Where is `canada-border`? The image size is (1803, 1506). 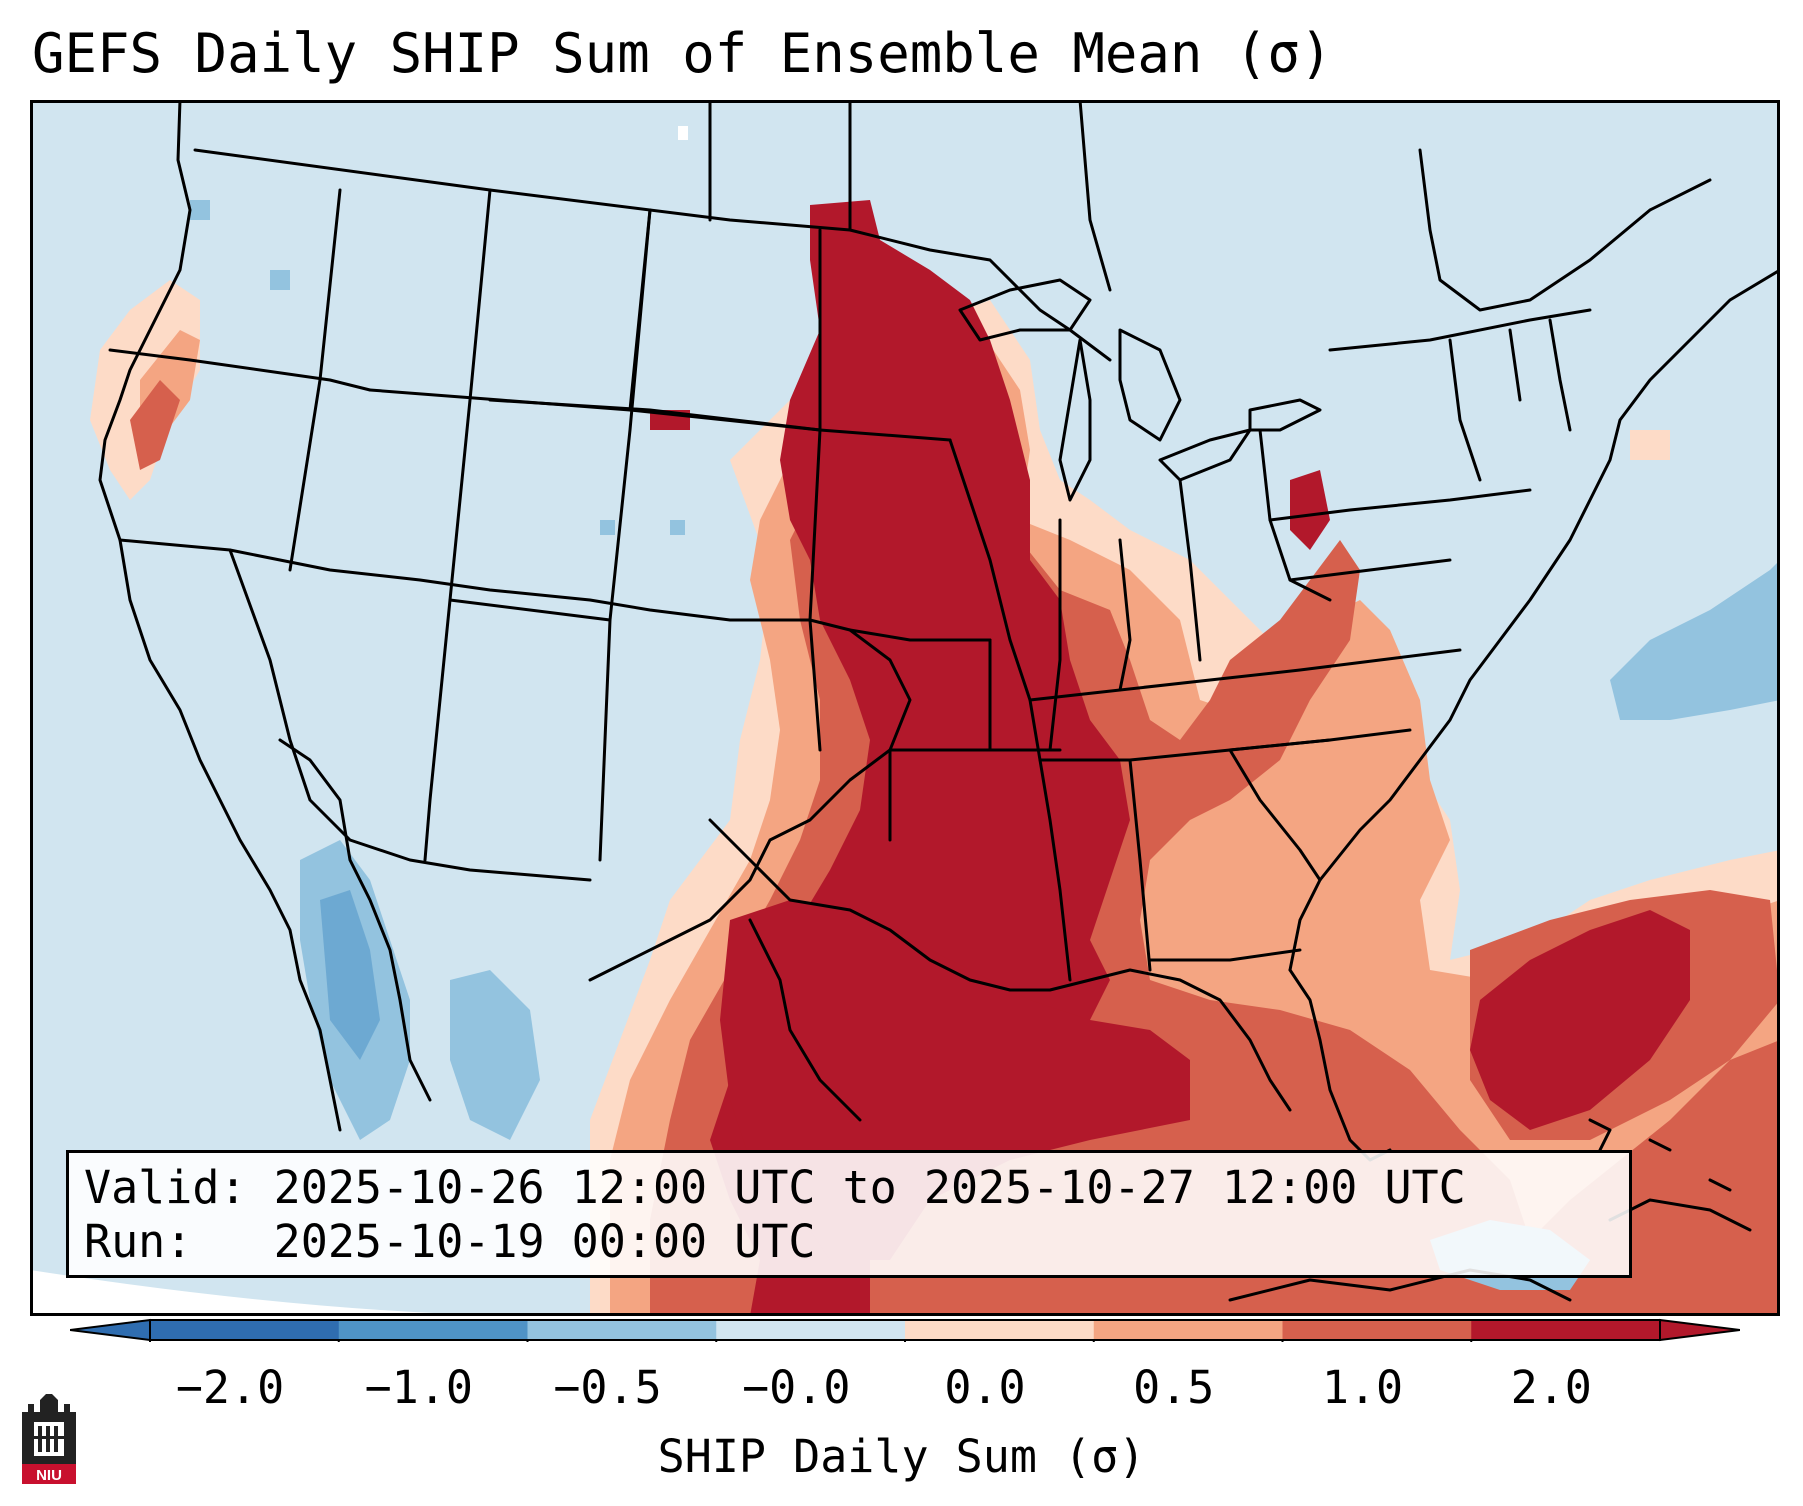
canada-border is located at coordinates (652, 255).